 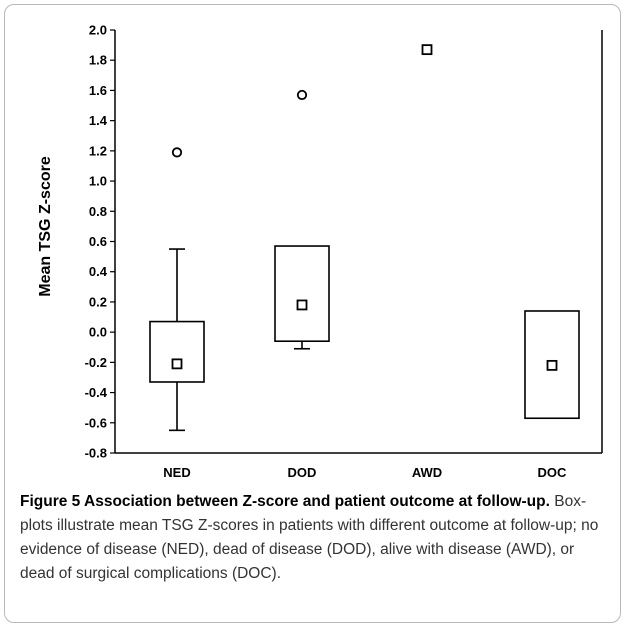 I want to click on x-tick-label: NED, so click(x=176, y=472).